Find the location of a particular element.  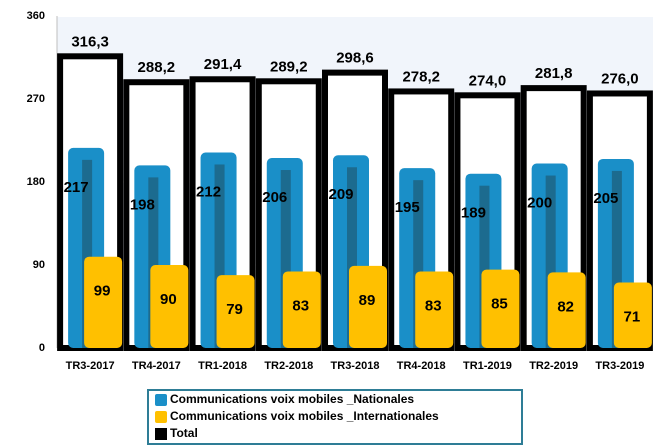

data-label: 288,2 is located at coordinates (157, 67).